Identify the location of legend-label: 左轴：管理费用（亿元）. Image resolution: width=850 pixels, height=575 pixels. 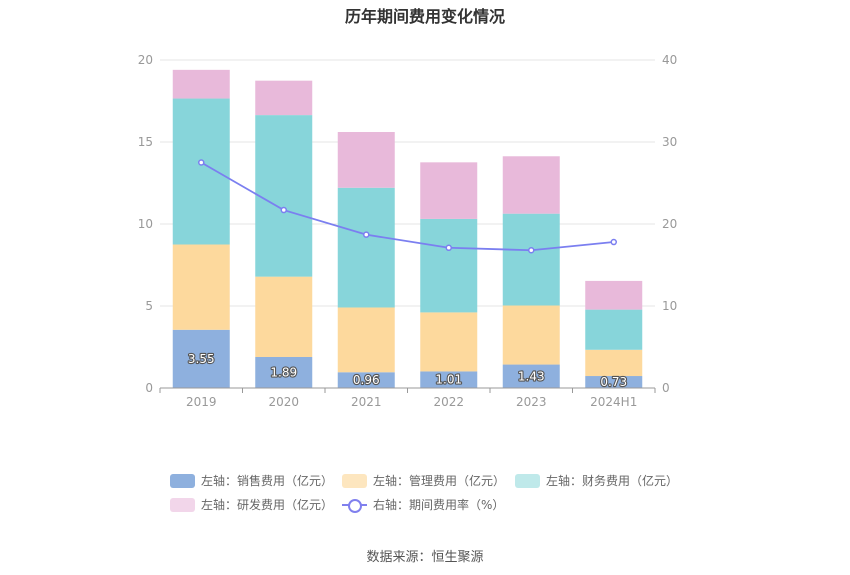
(439, 481).